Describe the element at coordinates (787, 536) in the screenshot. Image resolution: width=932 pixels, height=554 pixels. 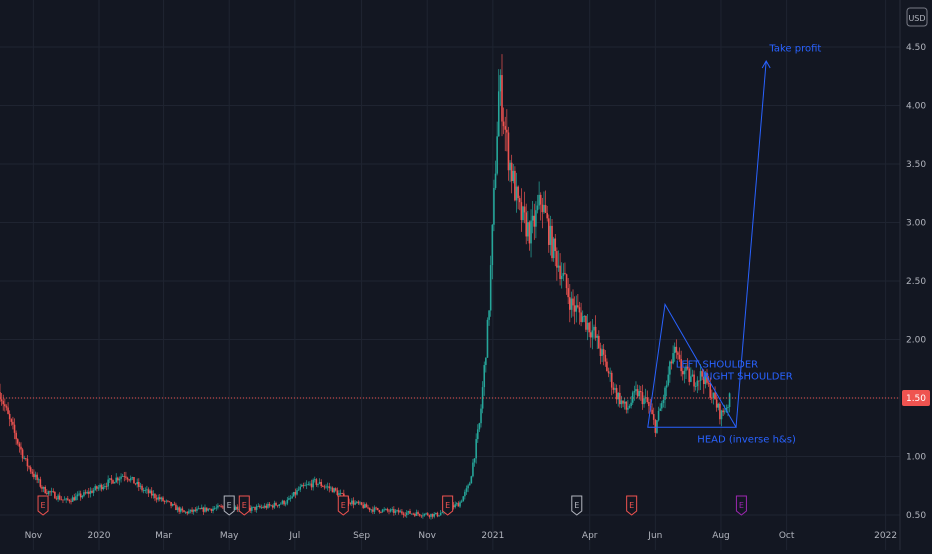
I see `time-tick-label: Oct` at that location.